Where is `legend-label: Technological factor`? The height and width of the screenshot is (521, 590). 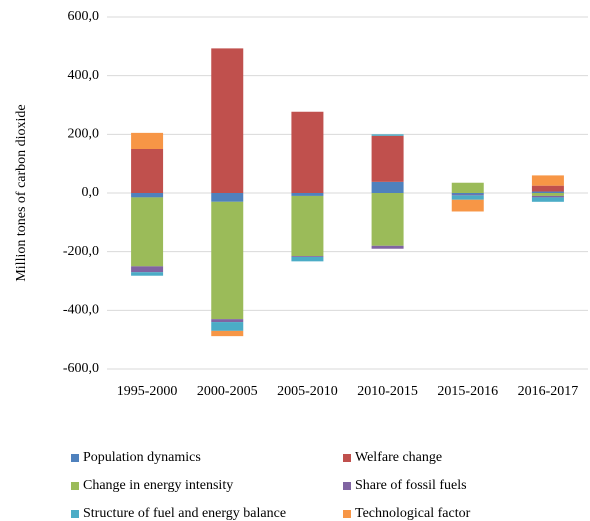
legend-label: Technological factor is located at coordinates (413, 513).